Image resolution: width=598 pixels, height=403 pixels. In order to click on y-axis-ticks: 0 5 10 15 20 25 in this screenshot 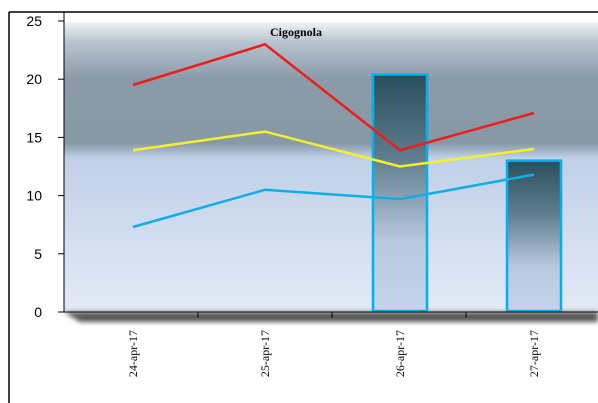, I will do `click(45, 166)`.